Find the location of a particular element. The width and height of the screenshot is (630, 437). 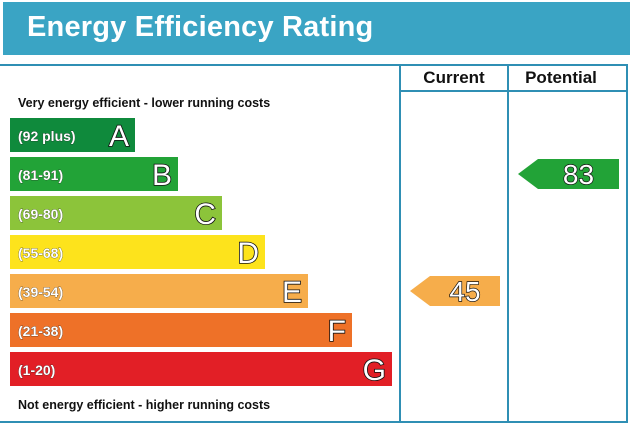

band-c-range: (69-80) is located at coordinates (40, 214).